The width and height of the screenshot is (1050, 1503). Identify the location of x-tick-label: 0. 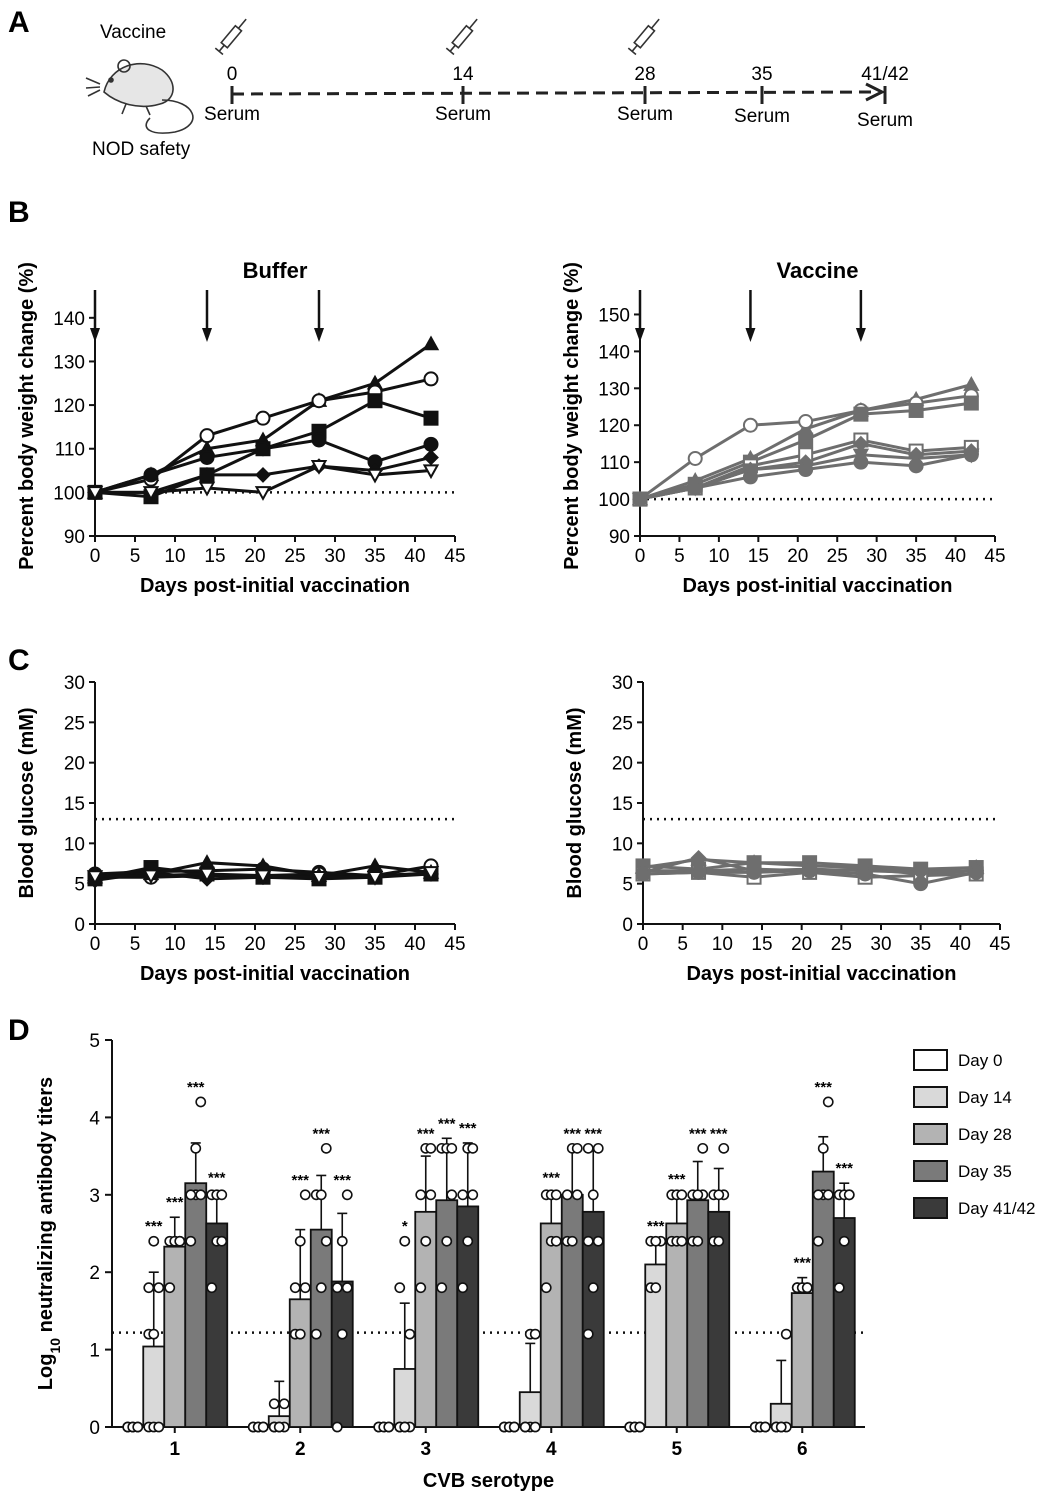
(643, 944).